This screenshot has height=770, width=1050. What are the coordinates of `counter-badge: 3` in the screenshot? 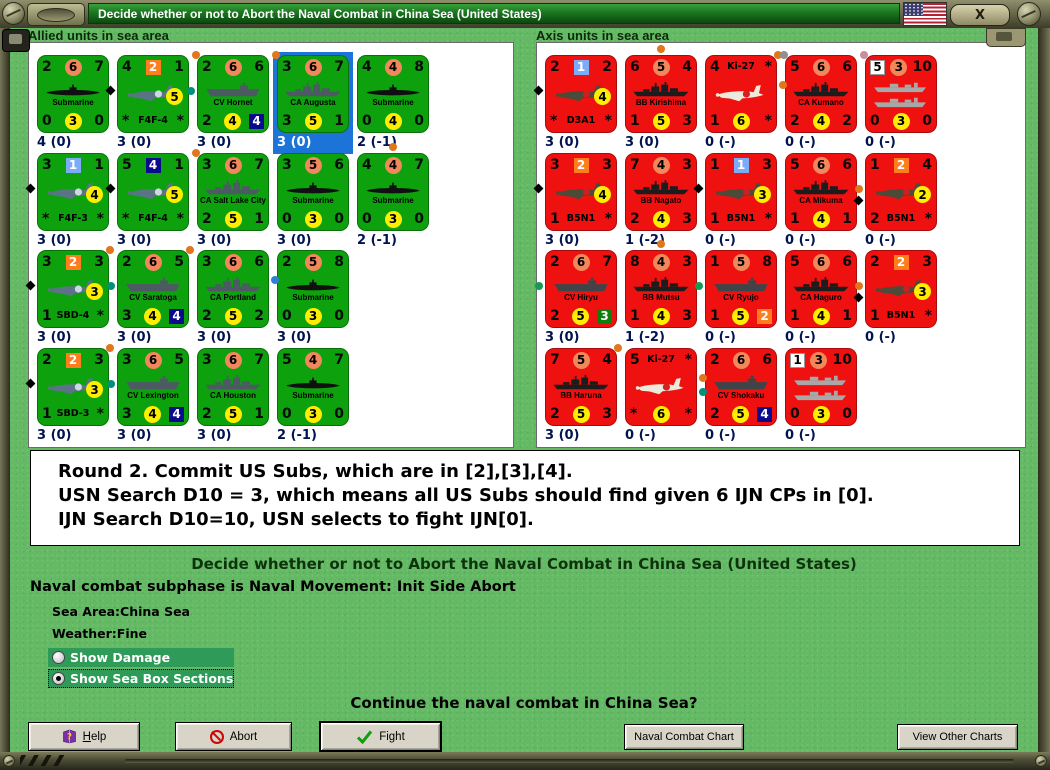 It's located at (313, 219).